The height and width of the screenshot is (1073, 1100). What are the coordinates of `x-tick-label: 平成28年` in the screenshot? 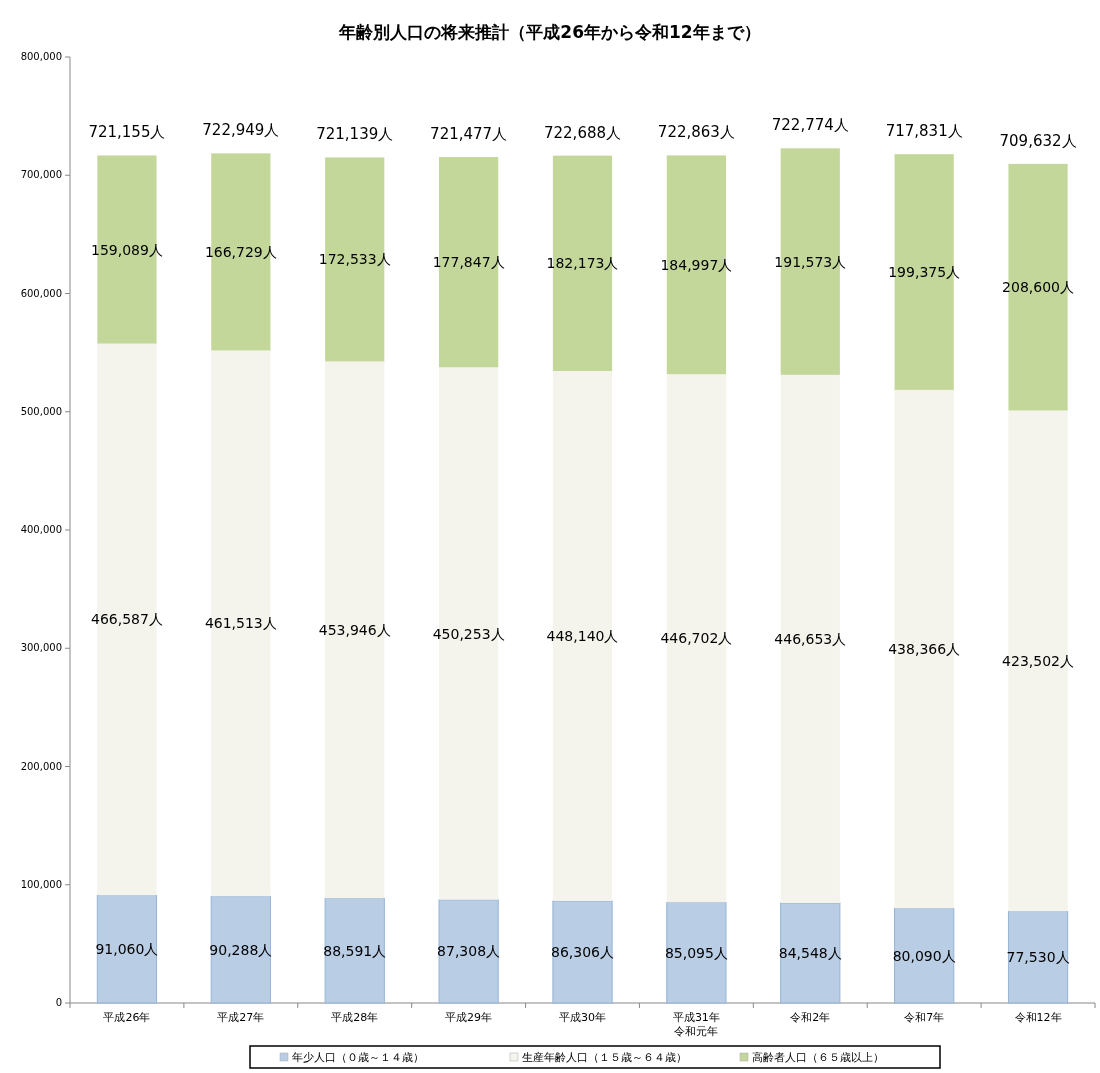 It's located at (355, 1017).